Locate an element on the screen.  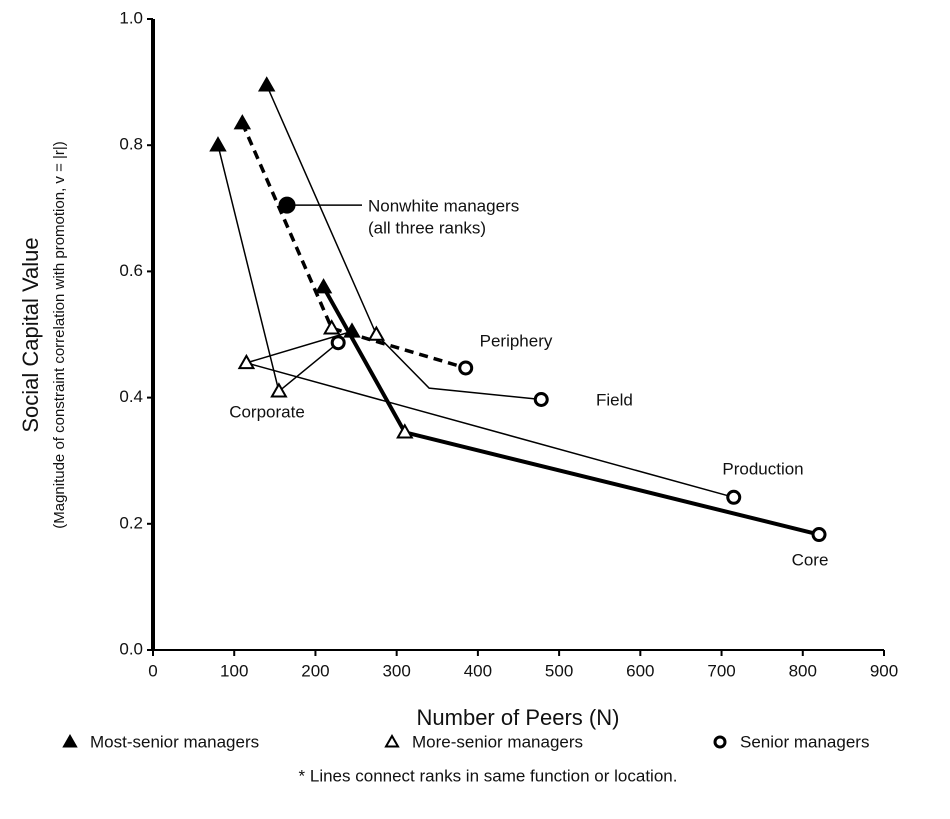
x-tick-label: 100 is located at coordinates (234, 670).